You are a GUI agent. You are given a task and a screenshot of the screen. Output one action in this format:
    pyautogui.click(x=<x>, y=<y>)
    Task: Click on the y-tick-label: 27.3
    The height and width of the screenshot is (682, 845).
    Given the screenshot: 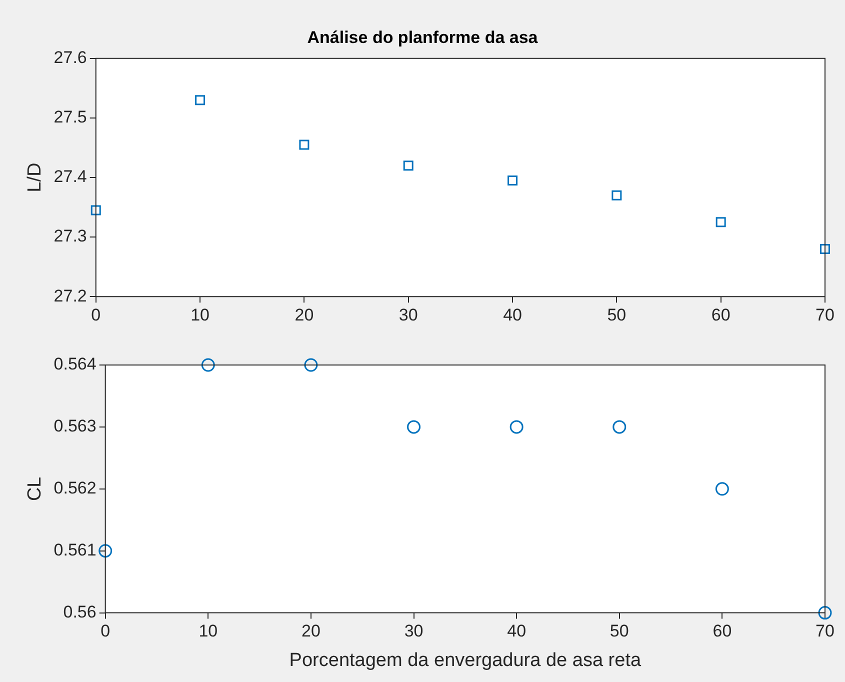 What is the action you would take?
    pyautogui.click(x=70, y=236)
    